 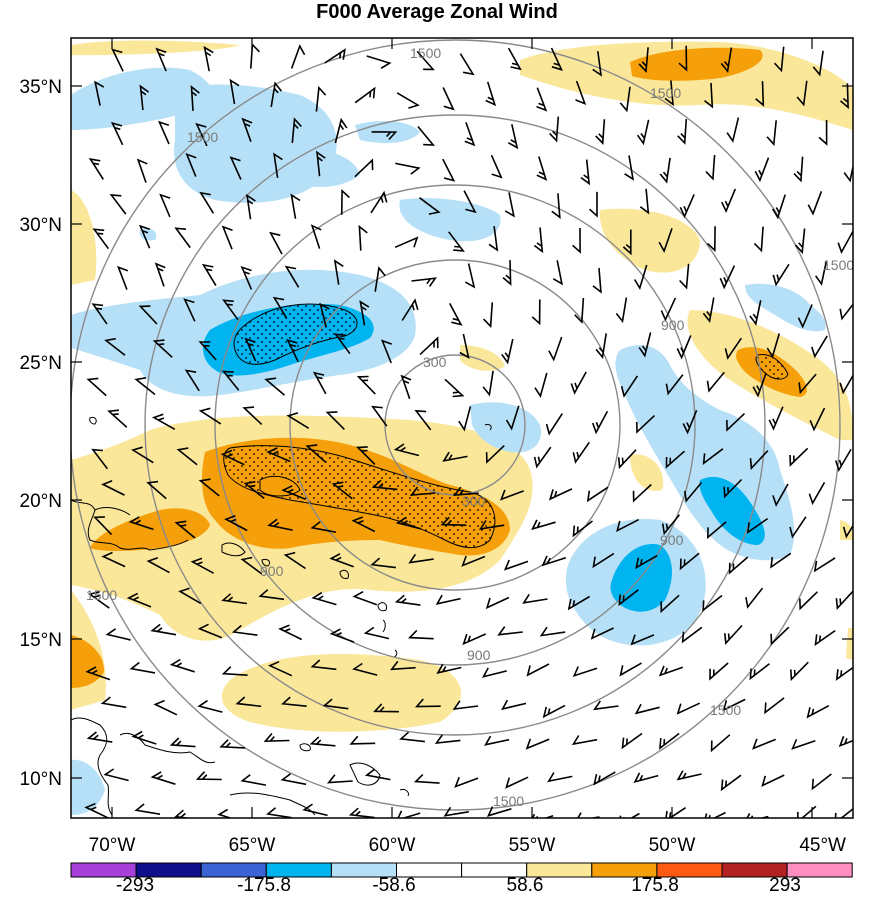 I want to click on lat-label: 35°N, so click(x=41, y=87).